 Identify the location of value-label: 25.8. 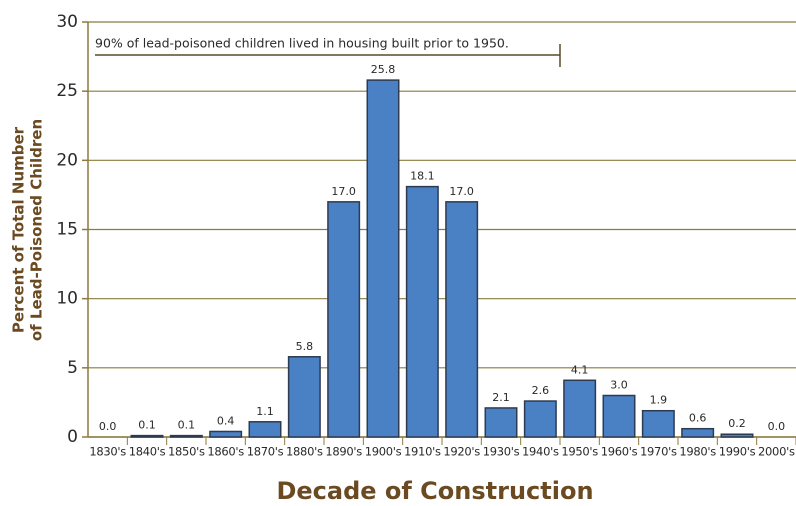
(383, 69).